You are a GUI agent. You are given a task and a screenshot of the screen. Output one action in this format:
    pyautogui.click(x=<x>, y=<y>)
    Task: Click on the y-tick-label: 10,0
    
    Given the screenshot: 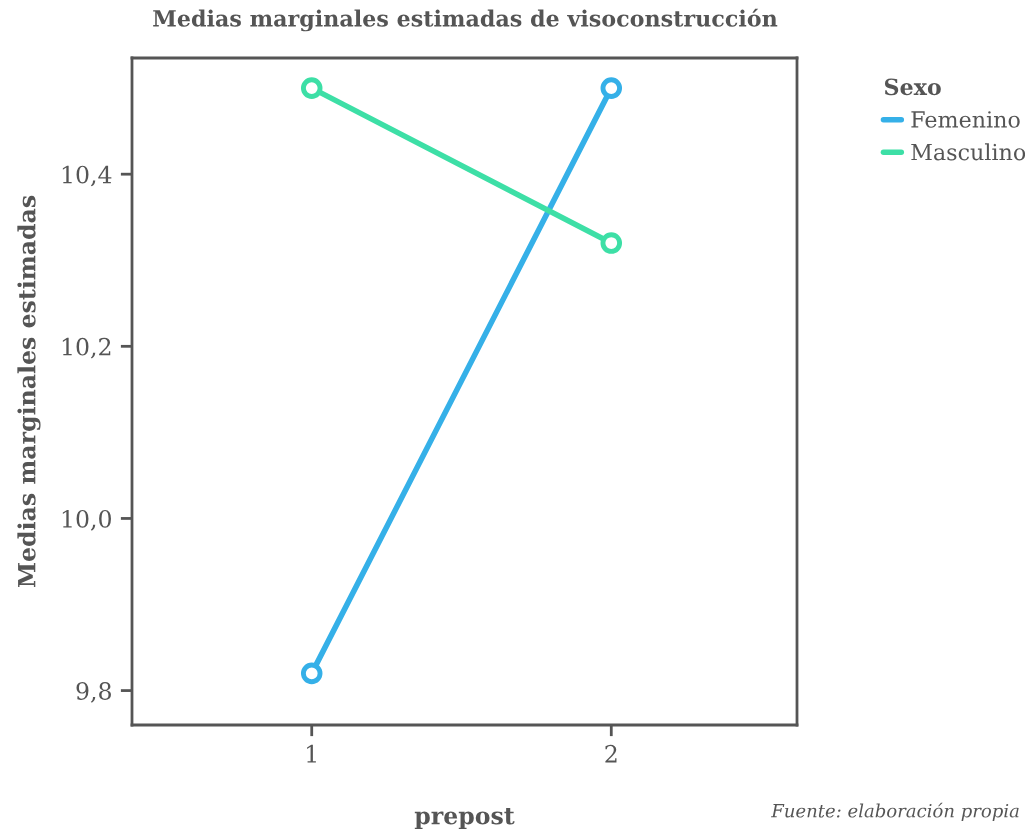 What is the action you would take?
    pyautogui.click(x=86, y=520)
    